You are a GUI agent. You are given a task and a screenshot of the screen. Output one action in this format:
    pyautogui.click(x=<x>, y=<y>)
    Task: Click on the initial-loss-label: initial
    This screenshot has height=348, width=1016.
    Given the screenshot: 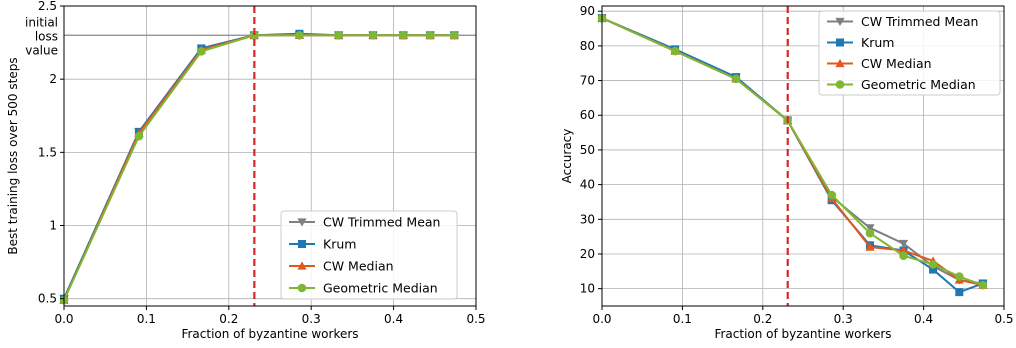 What is the action you would take?
    pyautogui.click(x=41, y=22)
    